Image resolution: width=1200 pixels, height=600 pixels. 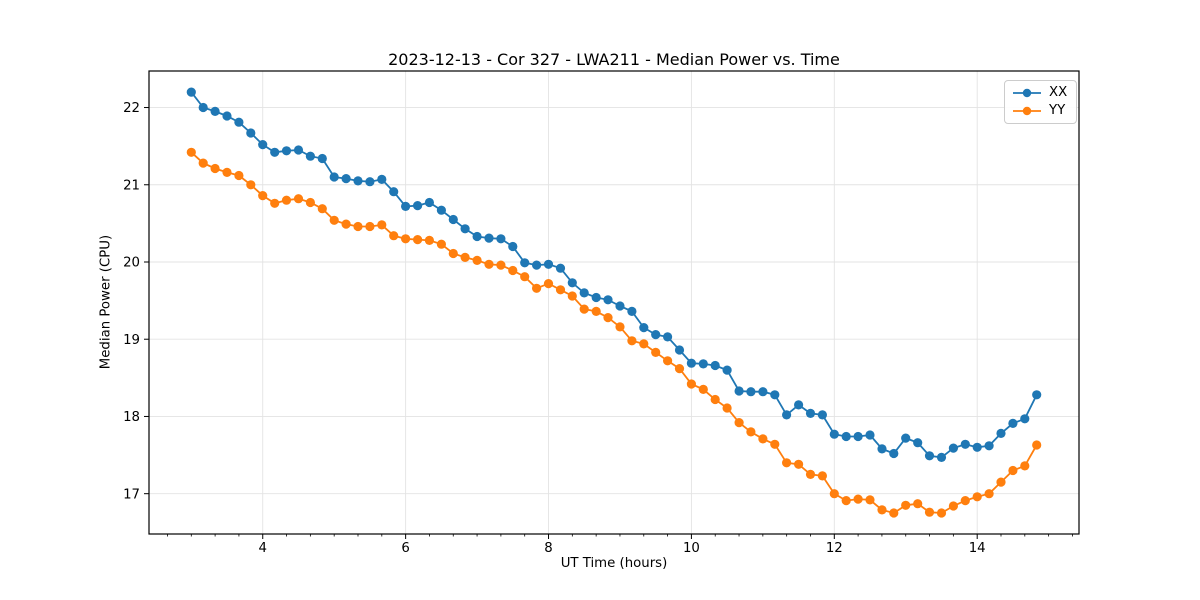 I want to click on legend-label-xx: XX, so click(x=1058, y=92).